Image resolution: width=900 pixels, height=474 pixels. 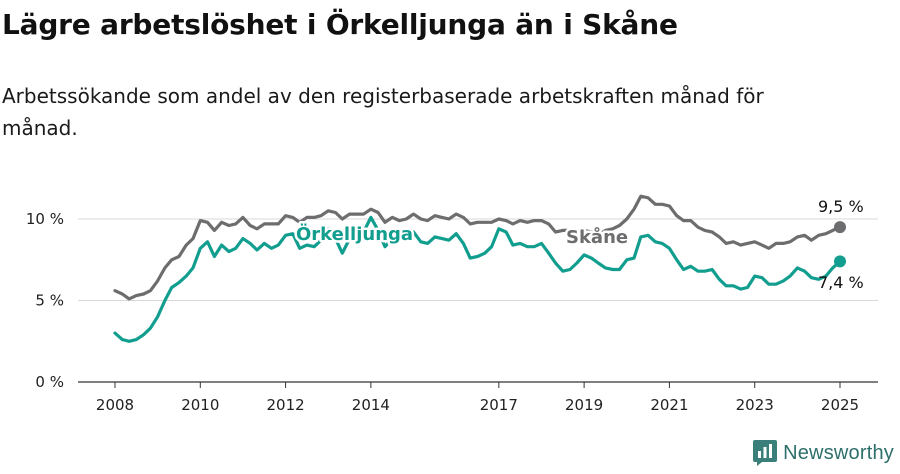 What do you see at coordinates (371, 405) in the screenshot?
I see `x-tick-label: 2014` at bounding box center [371, 405].